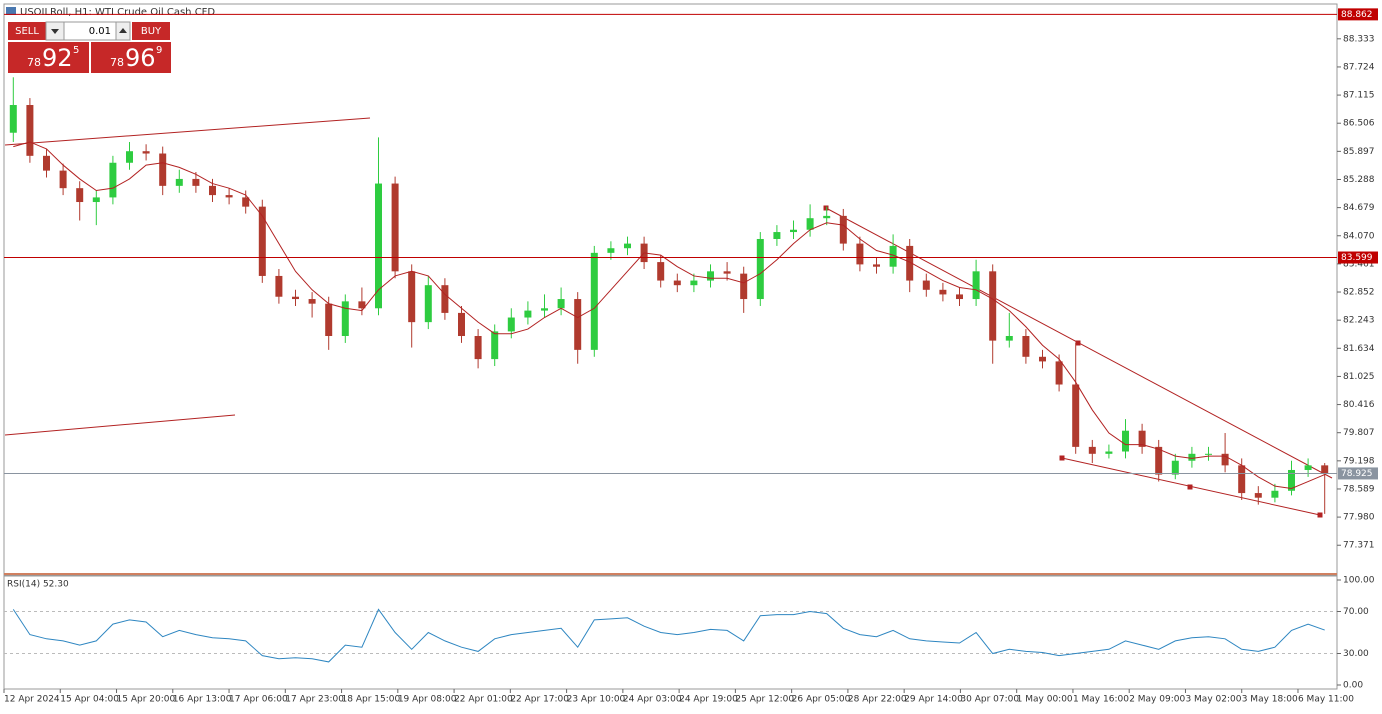 The width and height of the screenshot is (1382, 714). Describe the element at coordinates (1359, 96) in the screenshot. I see `y-tick-label: 87.115` at that location.